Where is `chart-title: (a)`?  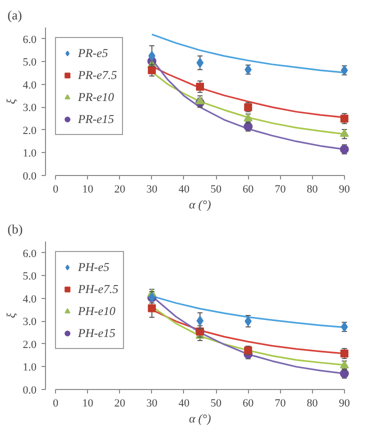
chart-title: (a) is located at coordinates (15, 15).